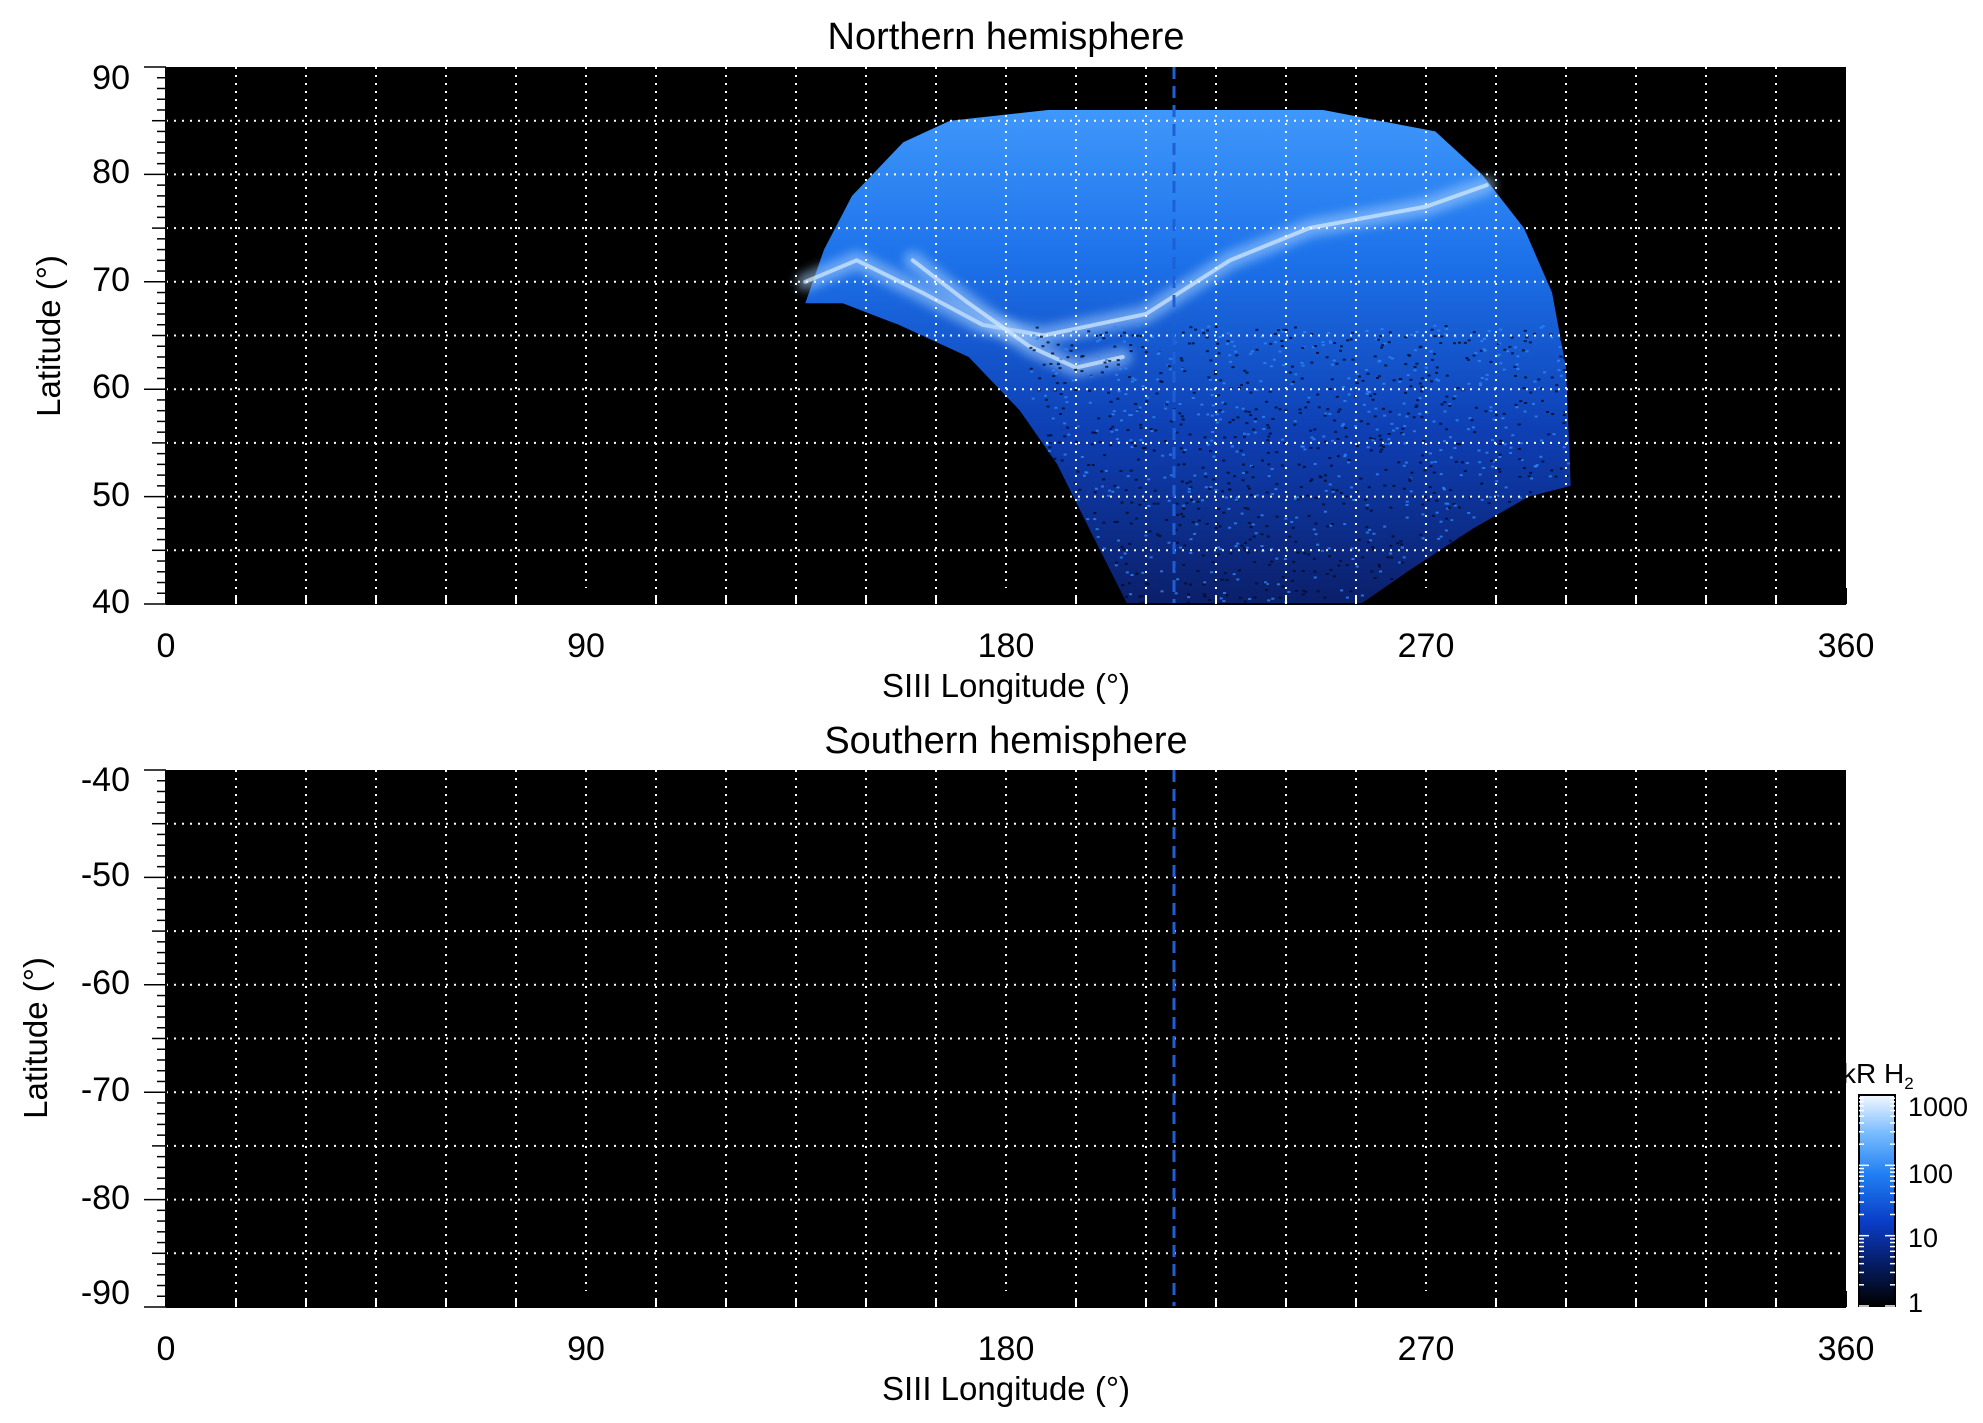  Describe the element at coordinates (1006, 37) in the screenshot. I see `north-title: Northern hemisphere` at that location.